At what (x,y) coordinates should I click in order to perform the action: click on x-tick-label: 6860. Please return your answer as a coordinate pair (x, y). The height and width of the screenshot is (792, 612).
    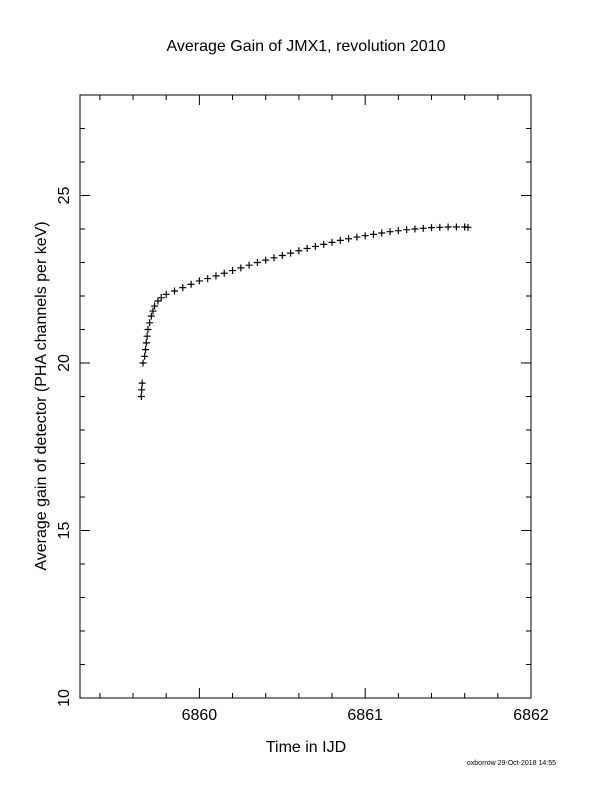
    Looking at the image, I should click on (200, 715).